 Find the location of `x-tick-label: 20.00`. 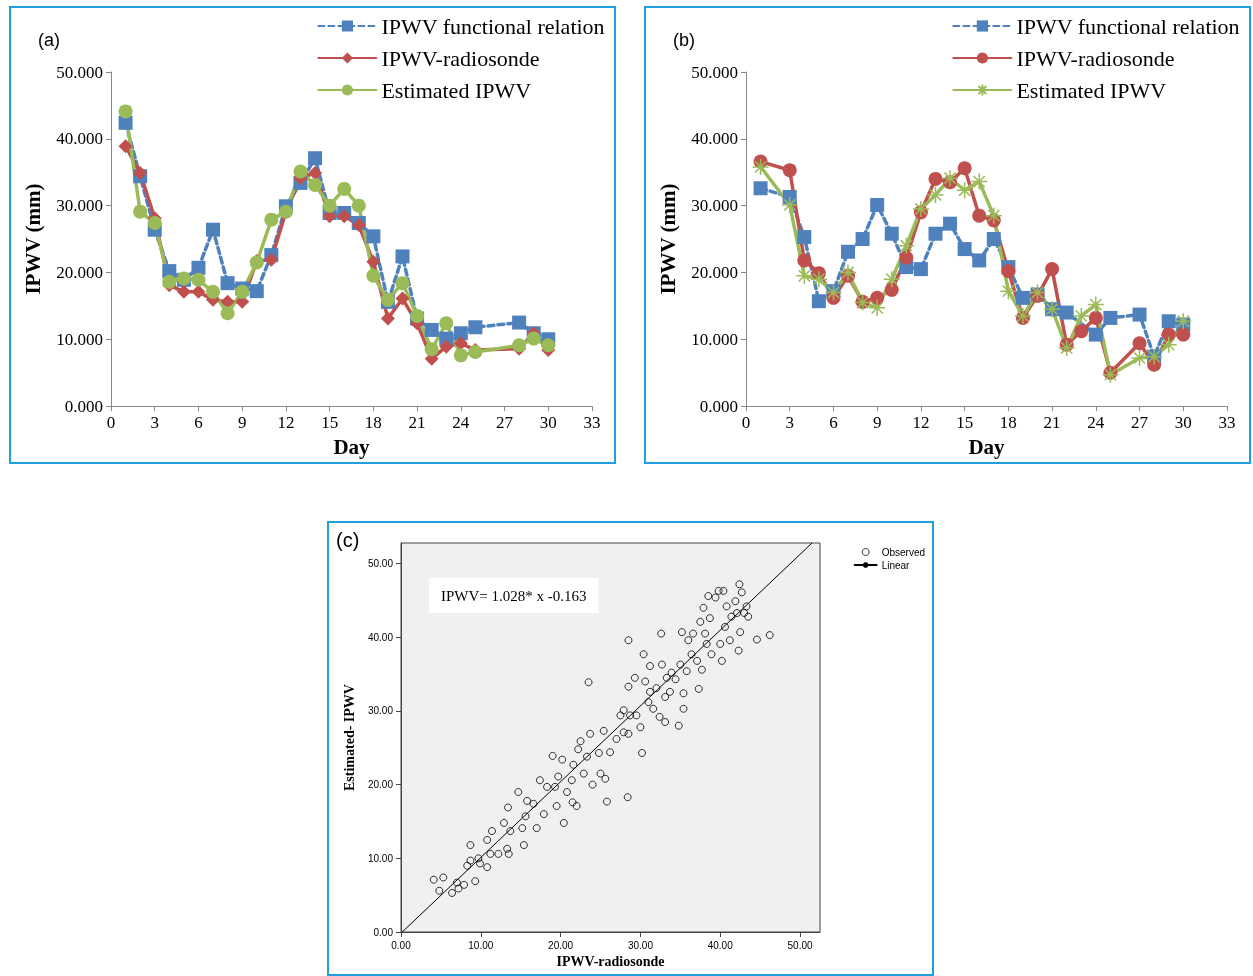

x-tick-label: 20.00 is located at coordinates (561, 945).